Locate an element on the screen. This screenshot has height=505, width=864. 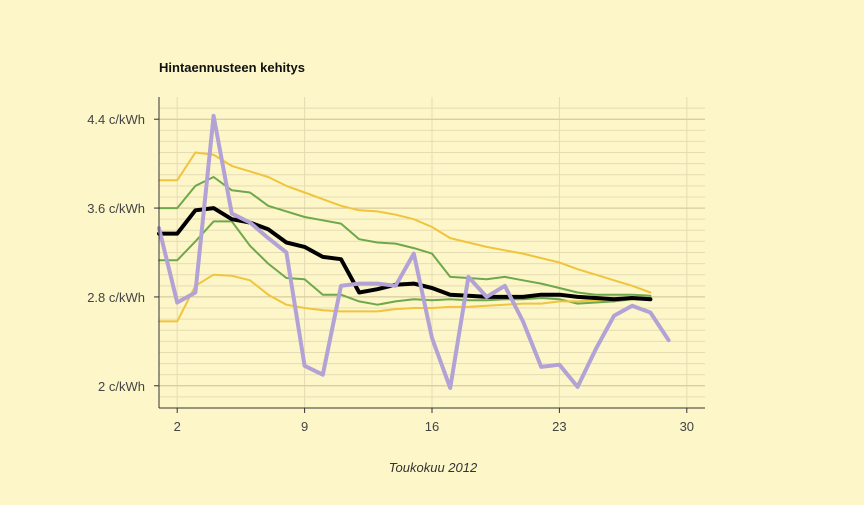
chart-title: Hintaennusteen kehitys is located at coordinates (232, 67).